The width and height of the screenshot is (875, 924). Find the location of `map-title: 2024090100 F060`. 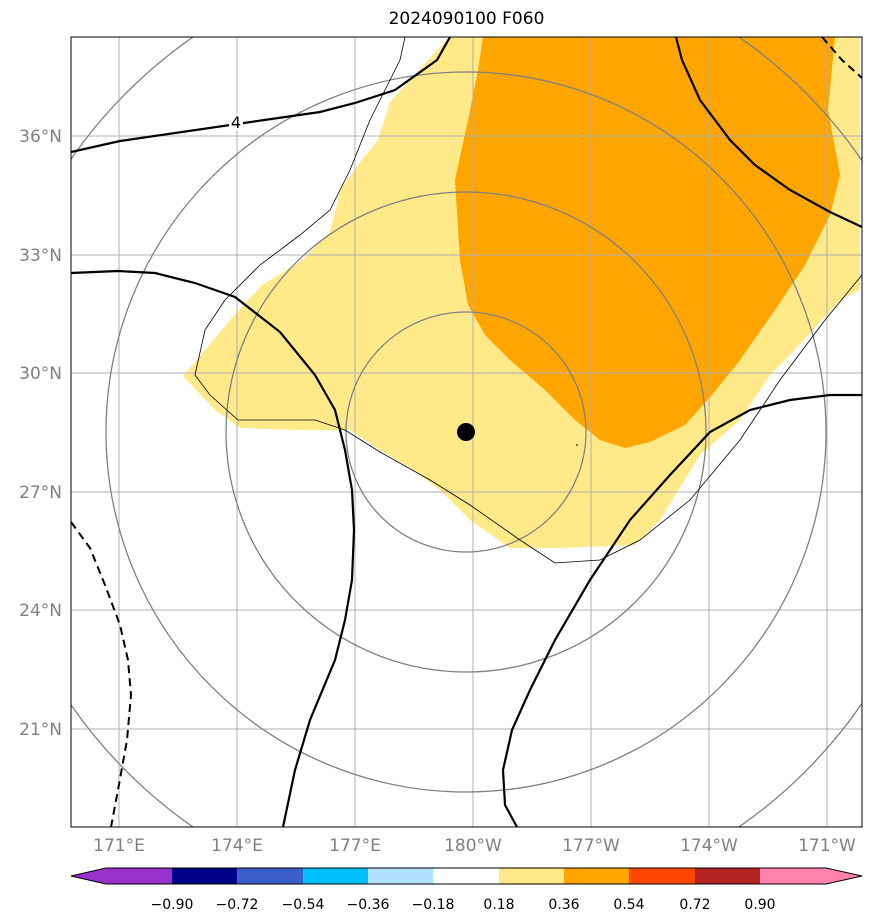

map-title: 2024090100 F060 is located at coordinates (466, 19).